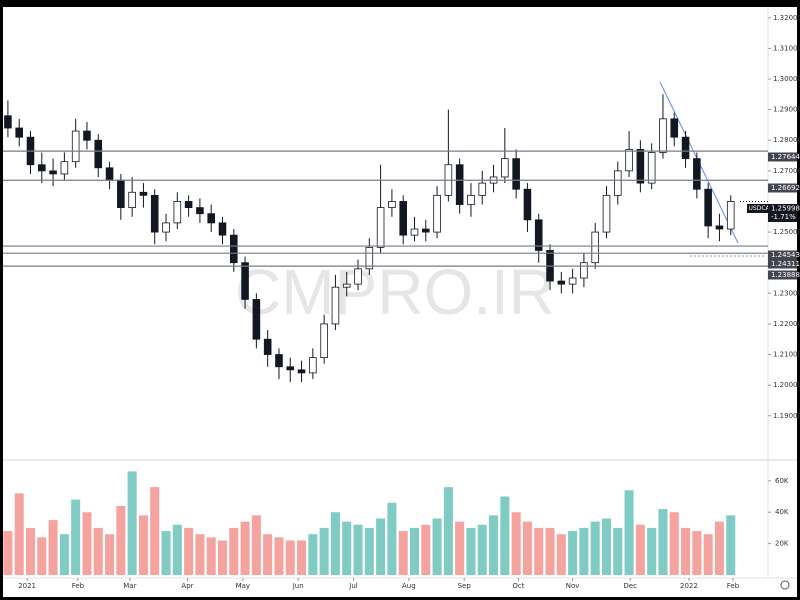  I want to click on price-tick-label: 1.22000, so click(786, 324).